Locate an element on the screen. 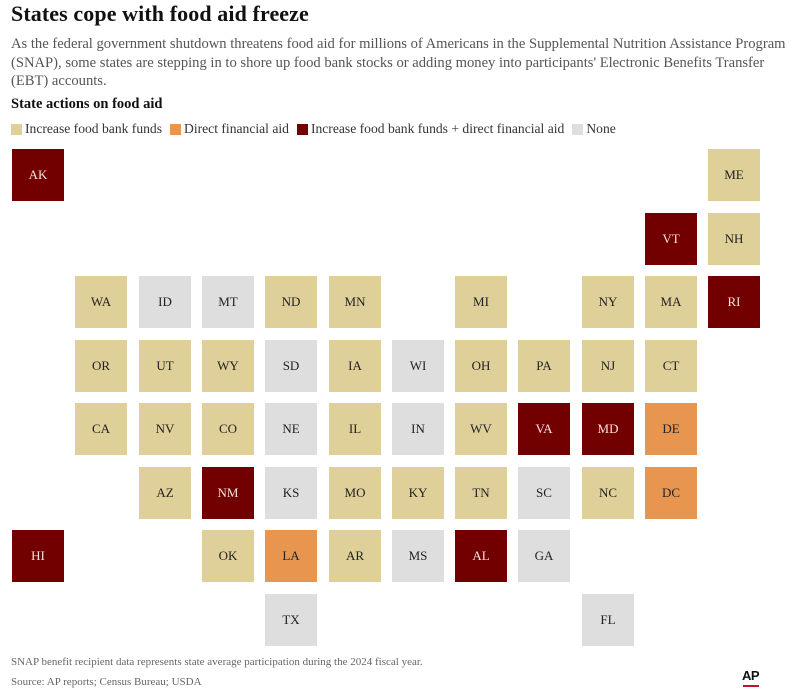 The height and width of the screenshot is (700, 794). state-tile-co: CO is located at coordinates (228, 429).